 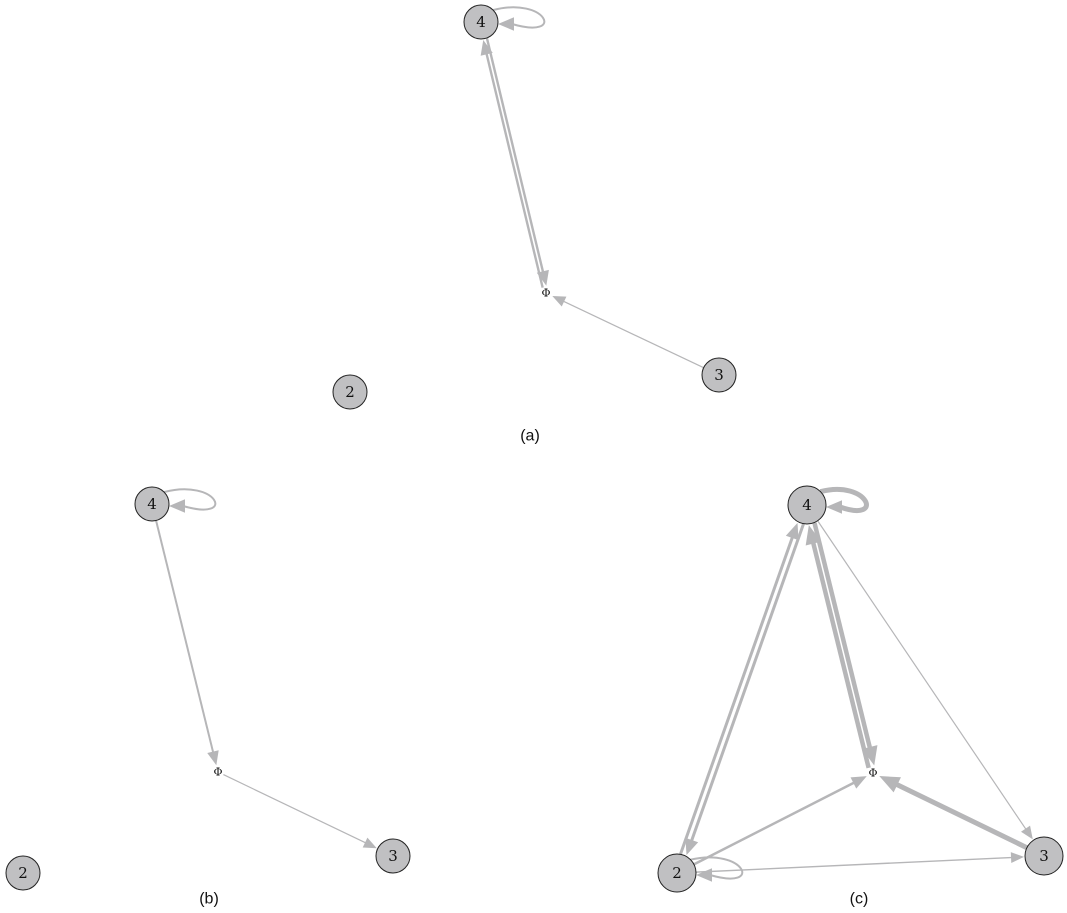 What do you see at coordinates (792, 531) in the screenshot?
I see `edge-c-2-to-4-arrowhead` at bounding box center [792, 531].